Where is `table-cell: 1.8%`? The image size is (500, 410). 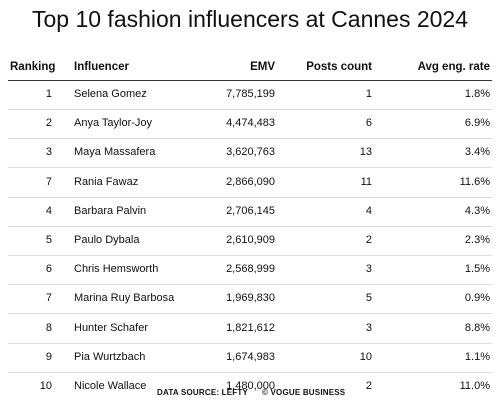
table-cell: 1.8% is located at coordinates (477, 94).